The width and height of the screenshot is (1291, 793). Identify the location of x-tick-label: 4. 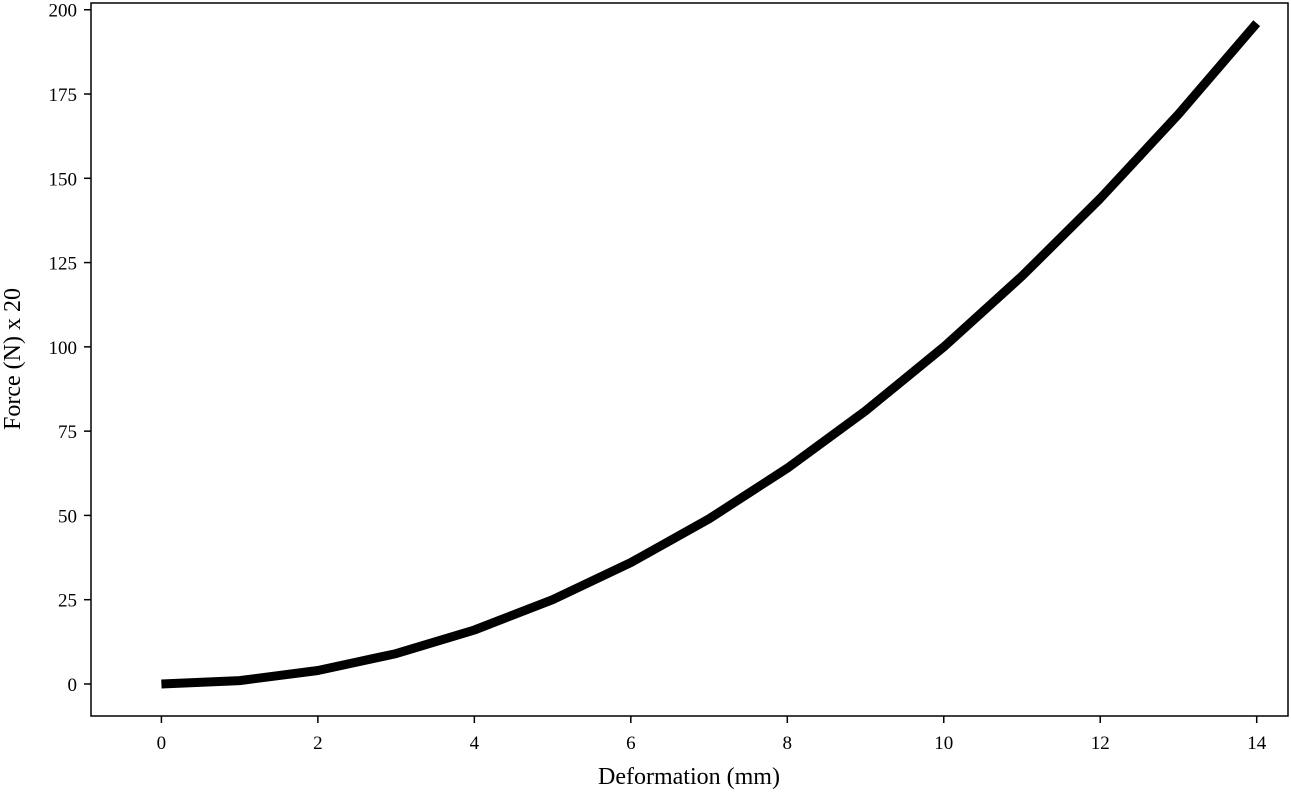
(475, 743).